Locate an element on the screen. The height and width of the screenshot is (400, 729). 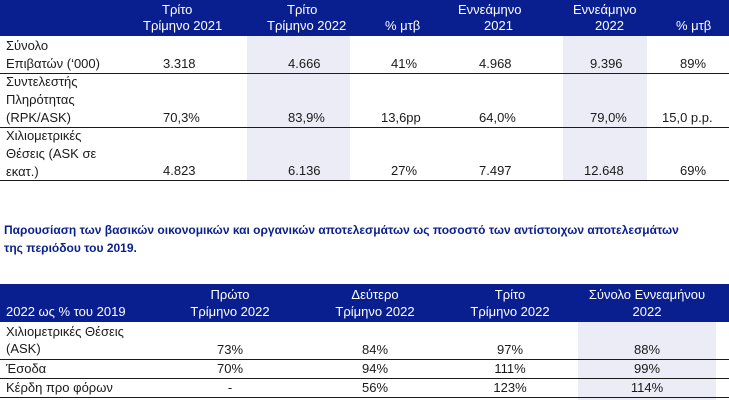
header-yoy-9m: % μτβ is located at coordinates (694, 25).